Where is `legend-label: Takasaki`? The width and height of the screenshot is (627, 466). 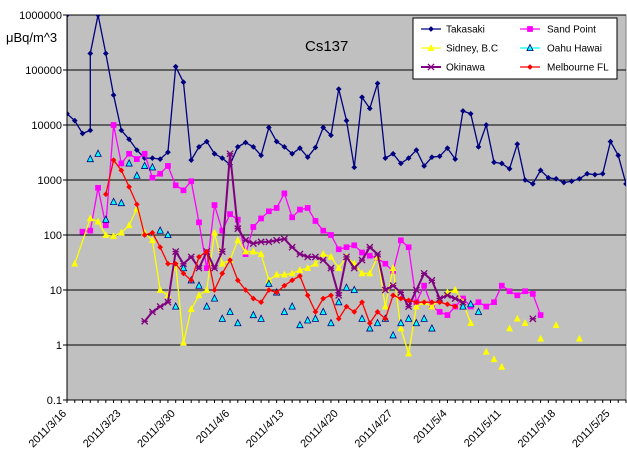 legend-label: Takasaki is located at coordinates (465, 30).